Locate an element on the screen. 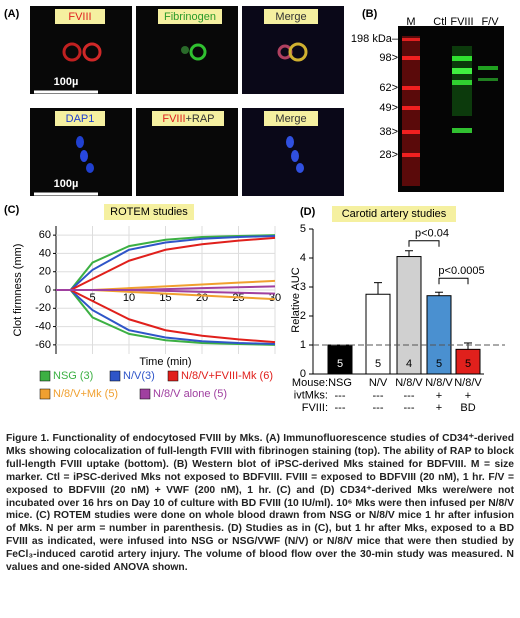 Image resolution: width=520 pixels, height=618 pixels. panel-label: (D) is located at coordinates (308, 212).